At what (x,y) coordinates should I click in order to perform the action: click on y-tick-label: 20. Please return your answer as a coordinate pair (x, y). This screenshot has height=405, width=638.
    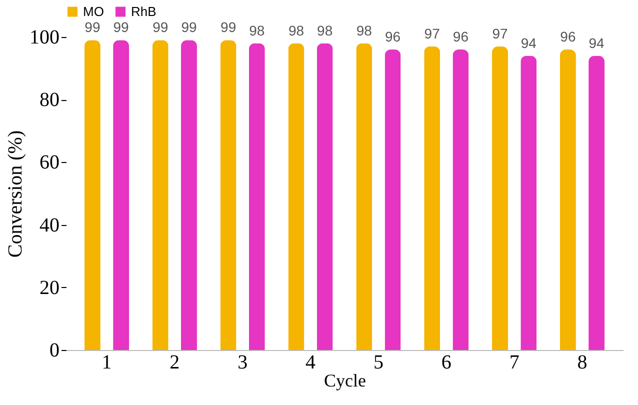
    Looking at the image, I should click on (50, 287).